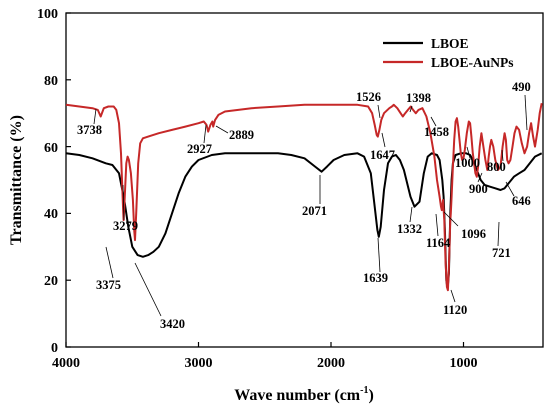  What do you see at coordinates (409, 229) in the screenshot?
I see `peak-label-1332: 1332` at bounding box center [409, 229].